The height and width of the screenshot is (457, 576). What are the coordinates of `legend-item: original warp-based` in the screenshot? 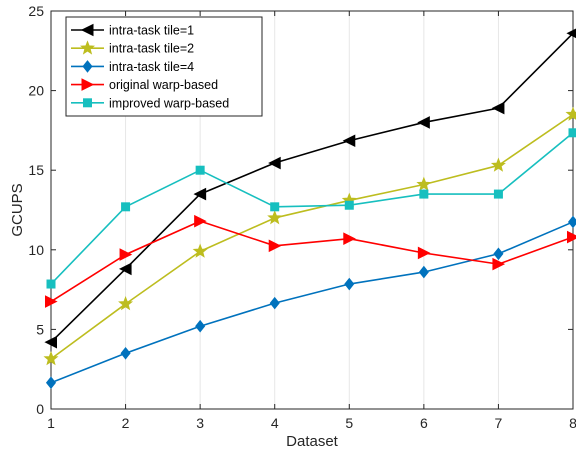 It's located at (144, 85).